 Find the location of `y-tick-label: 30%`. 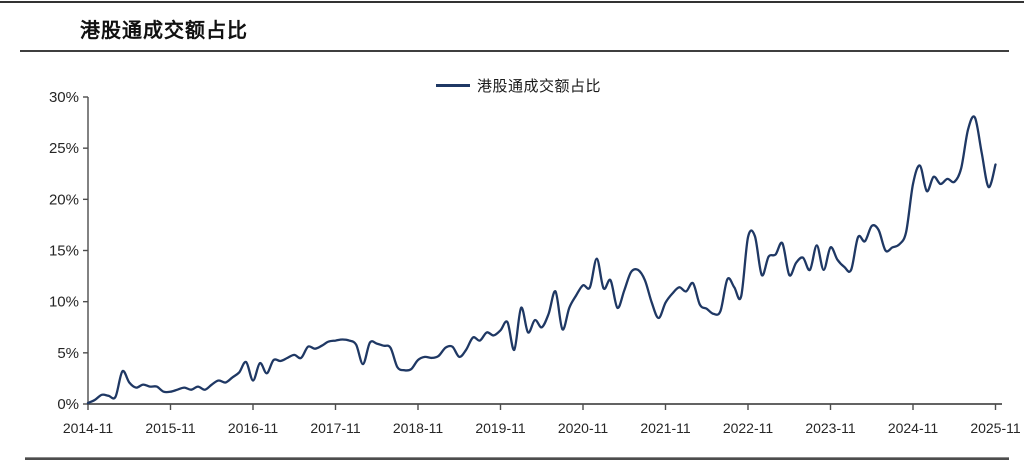

y-tick-label: 30% is located at coordinates (64, 97).